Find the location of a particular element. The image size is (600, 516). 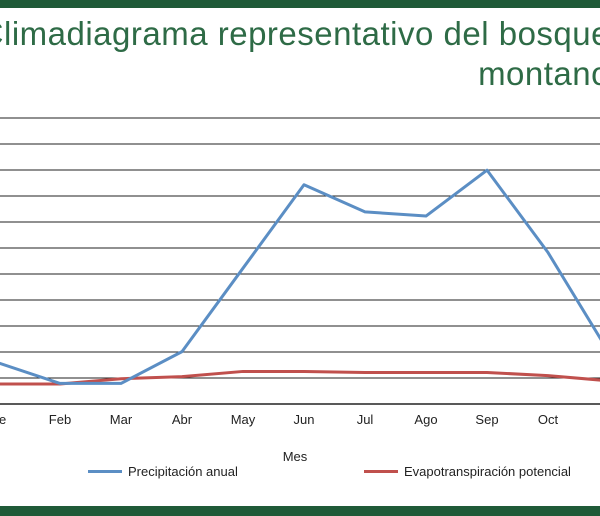

bottom-band is located at coordinates (300, 511).